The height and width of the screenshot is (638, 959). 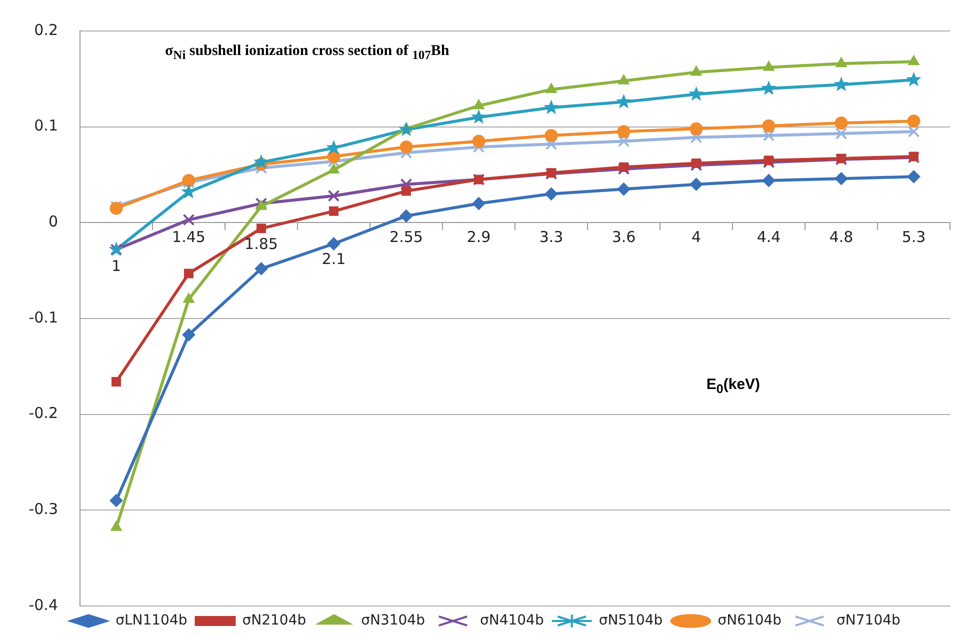 What do you see at coordinates (189, 237) in the screenshot?
I see `x-tick-label: 1.45` at bounding box center [189, 237].